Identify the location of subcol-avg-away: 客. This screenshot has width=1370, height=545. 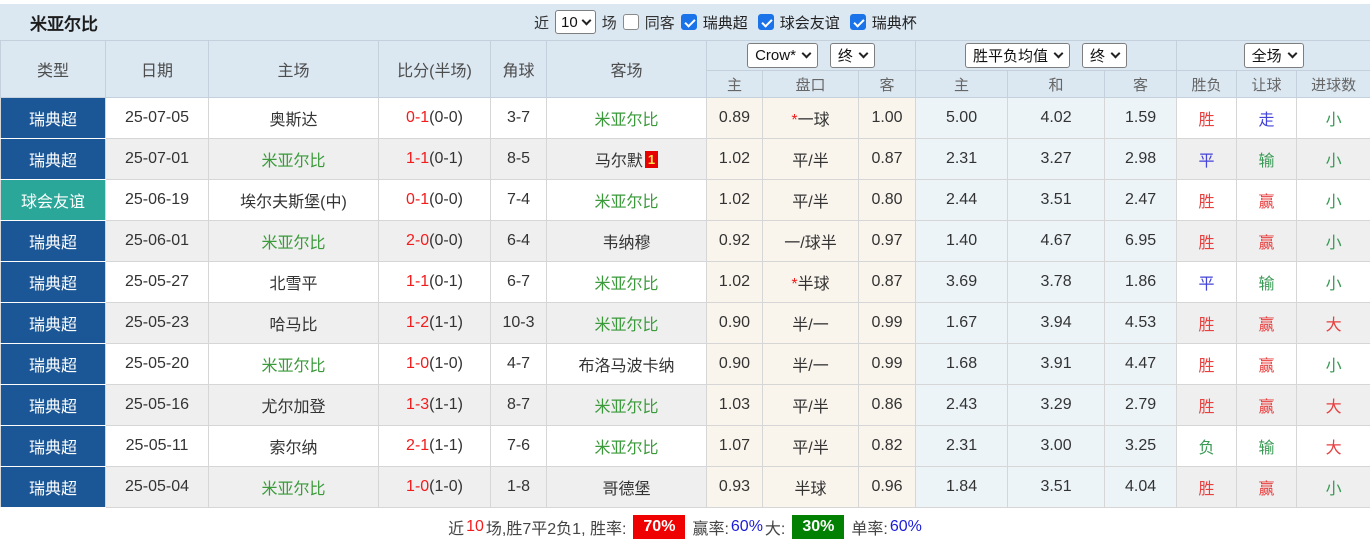
(1141, 84).